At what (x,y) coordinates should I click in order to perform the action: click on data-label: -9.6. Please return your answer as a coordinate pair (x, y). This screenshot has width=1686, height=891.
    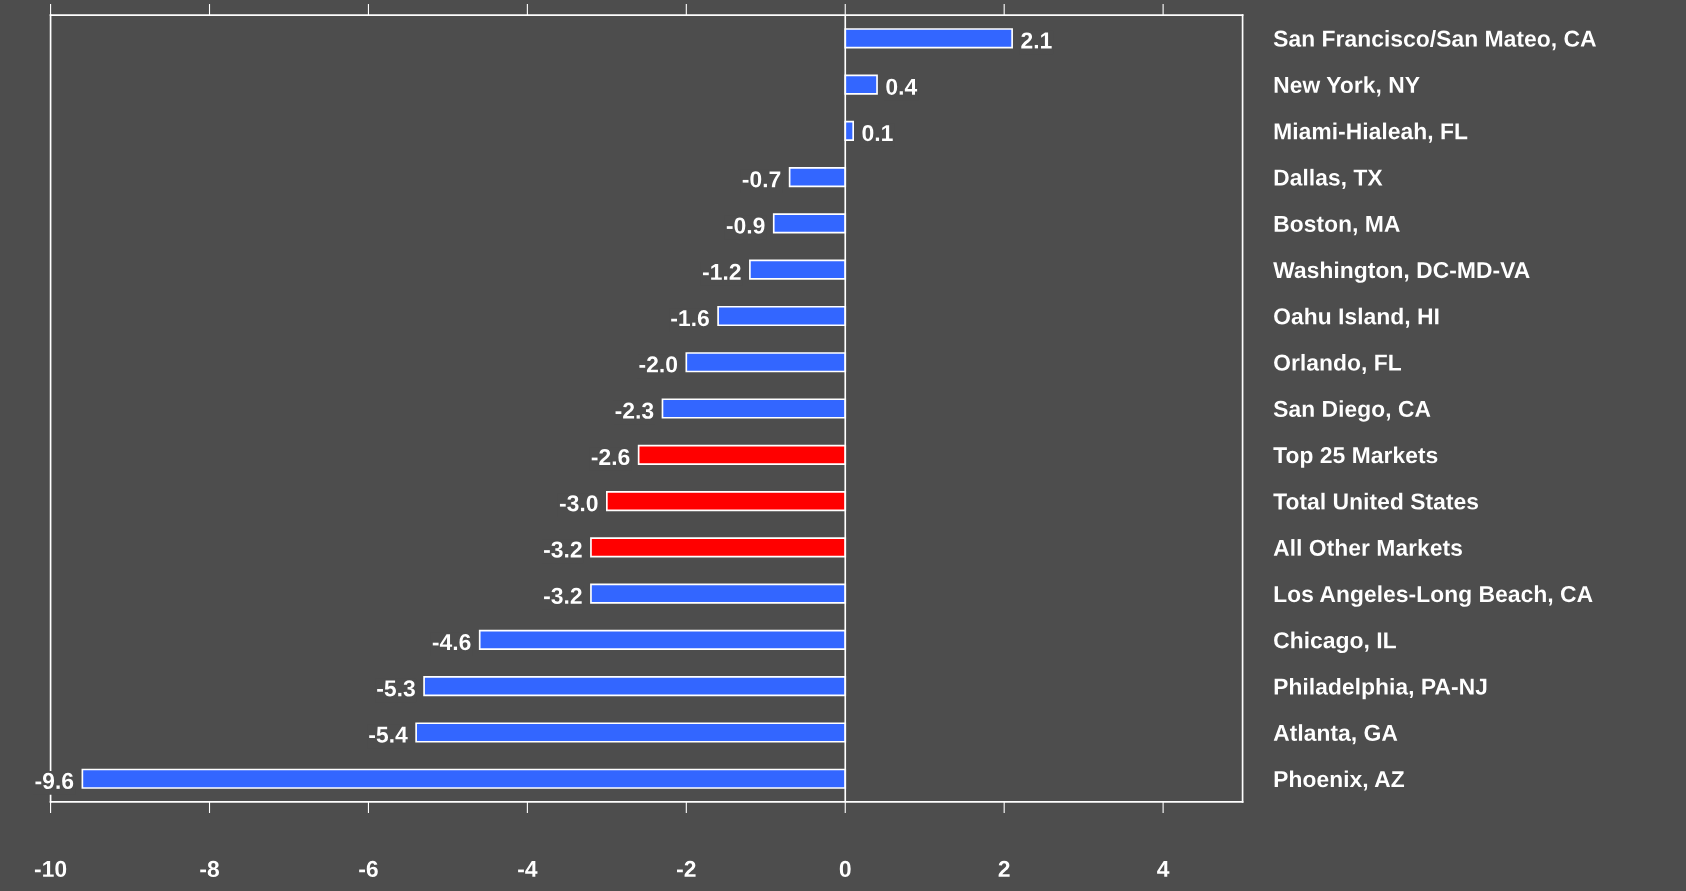
    Looking at the image, I should click on (54, 781).